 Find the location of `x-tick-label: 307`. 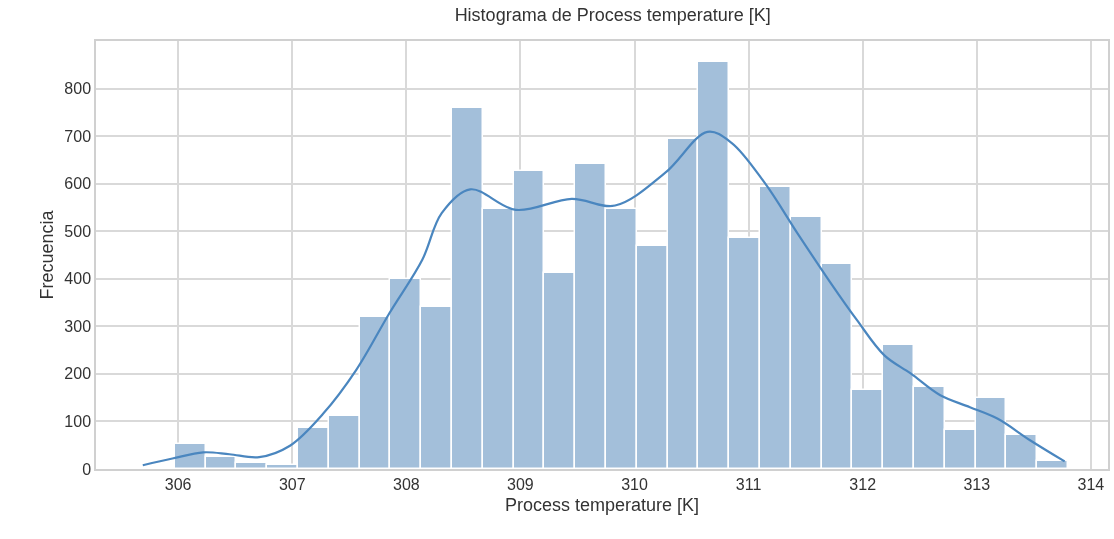

x-tick-label: 307 is located at coordinates (292, 484).